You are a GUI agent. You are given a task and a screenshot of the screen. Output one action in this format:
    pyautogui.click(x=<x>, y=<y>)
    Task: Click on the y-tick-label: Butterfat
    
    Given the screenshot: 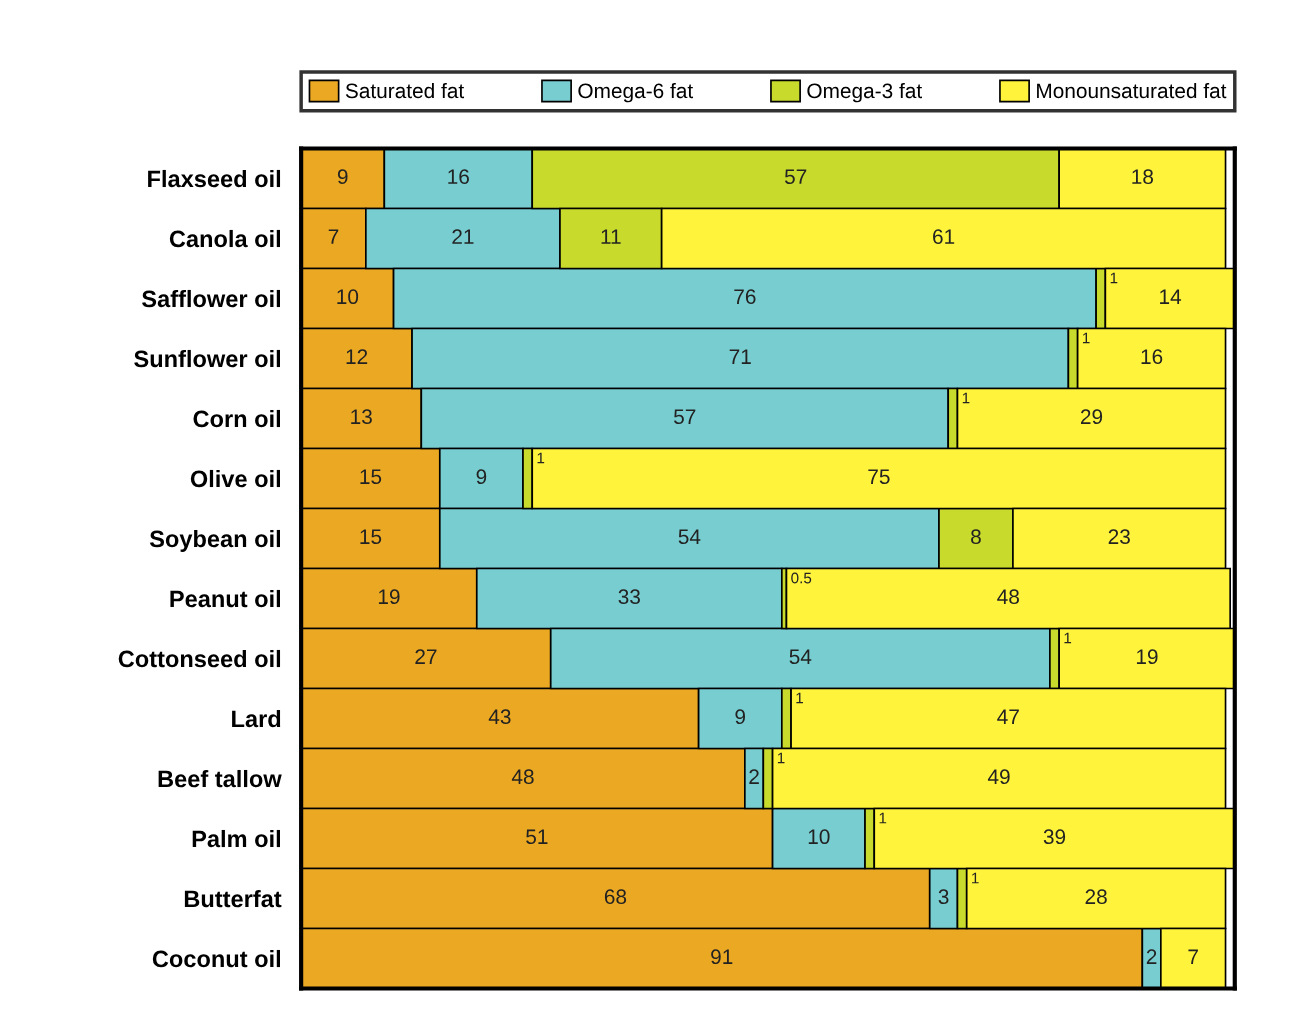 What is the action you would take?
    pyautogui.click(x=233, y=898)
    